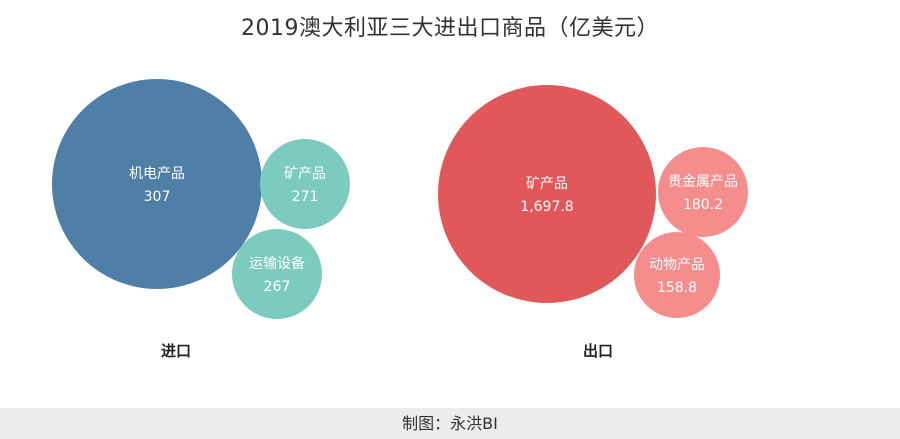 The image size is (900, 439). I want to click on bubble-value: 180.2, so click(703, 205).